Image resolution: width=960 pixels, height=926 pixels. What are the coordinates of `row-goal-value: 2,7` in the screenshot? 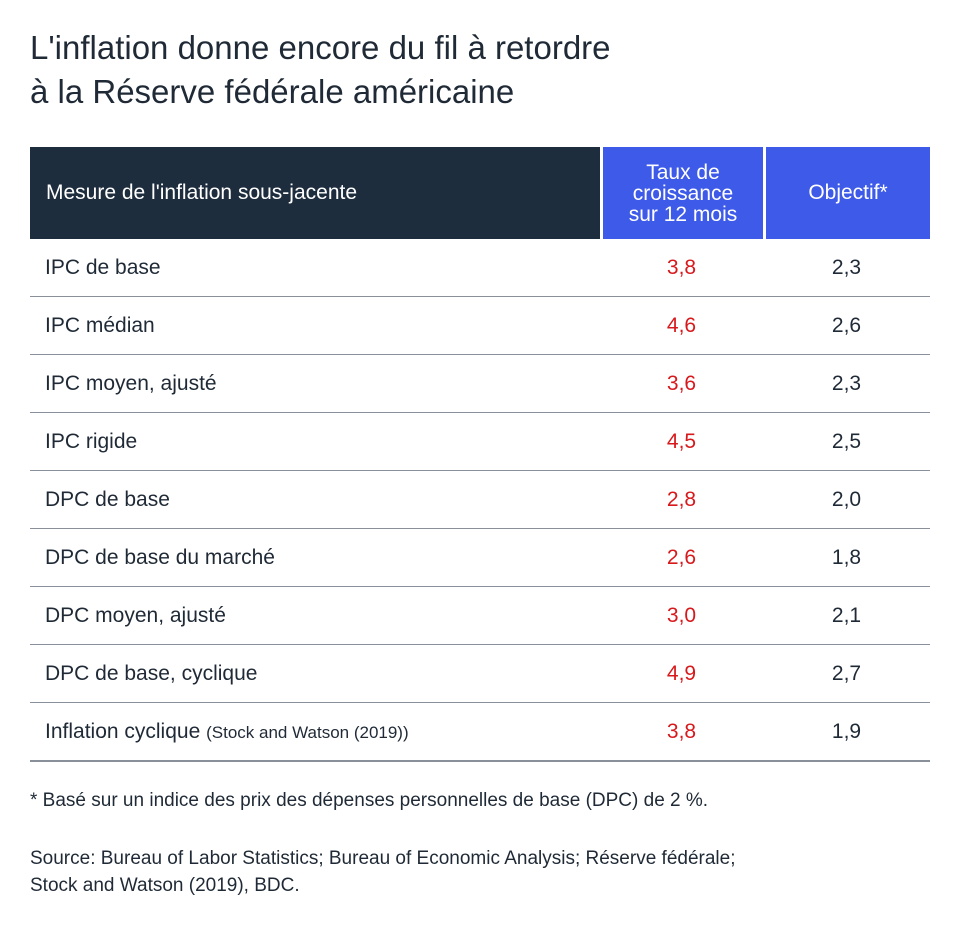 It's located at (846, 673).